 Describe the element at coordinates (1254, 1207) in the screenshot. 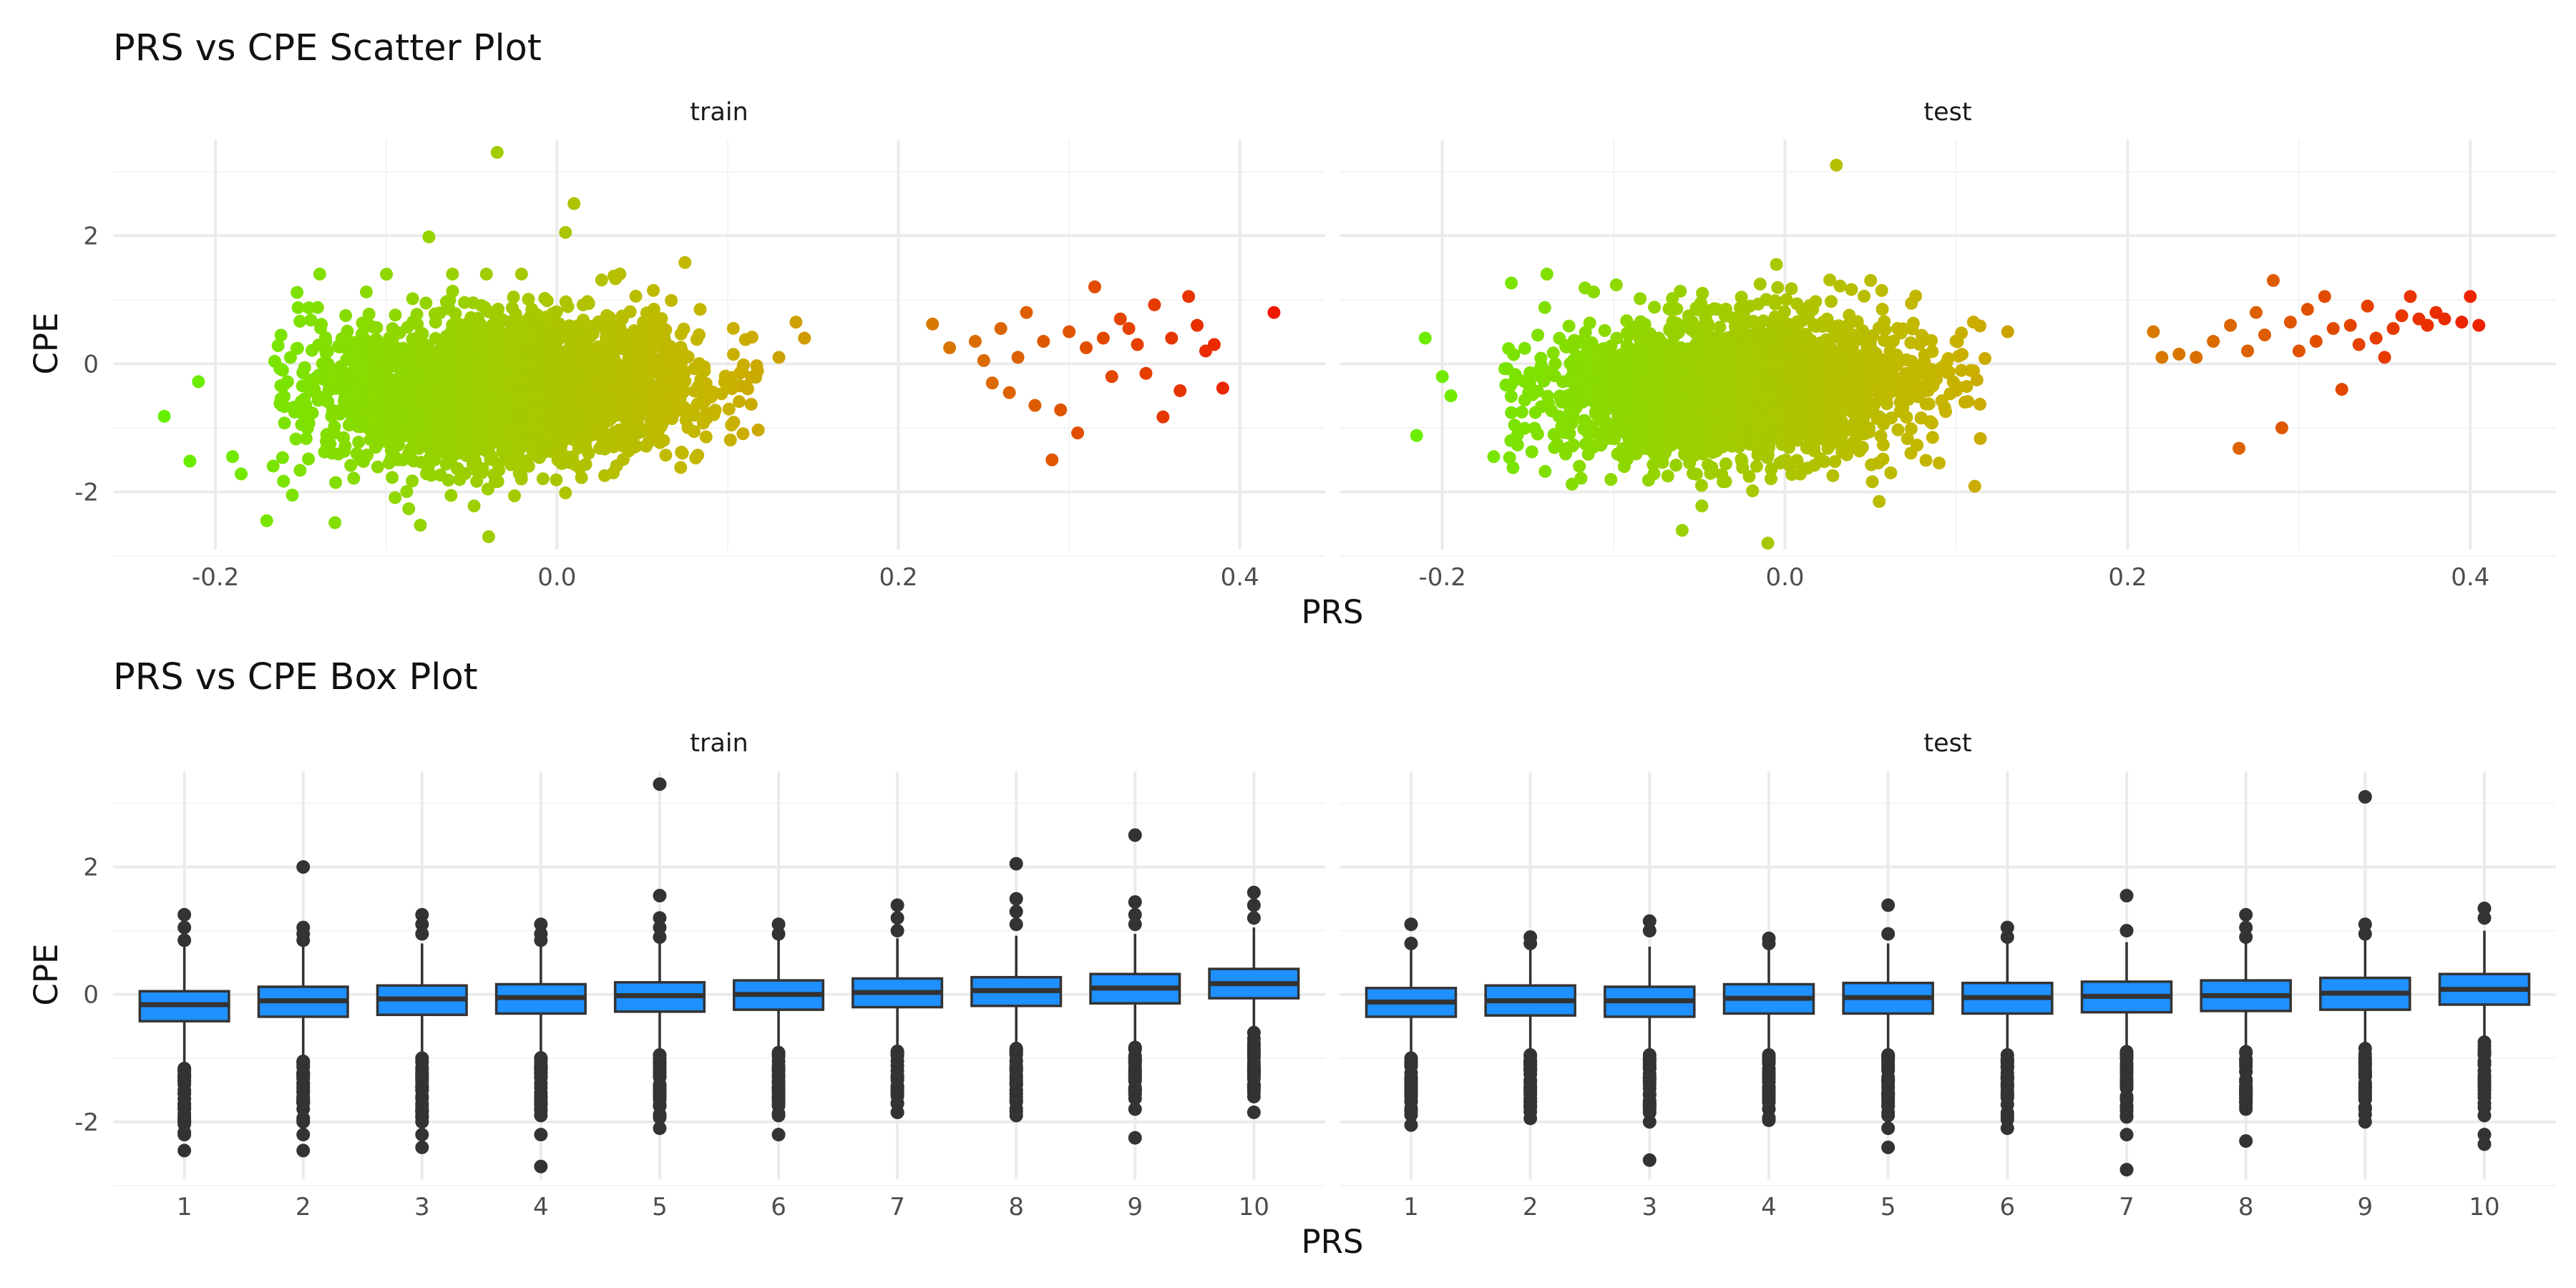

I see `x-tick-label: 10` at that location.